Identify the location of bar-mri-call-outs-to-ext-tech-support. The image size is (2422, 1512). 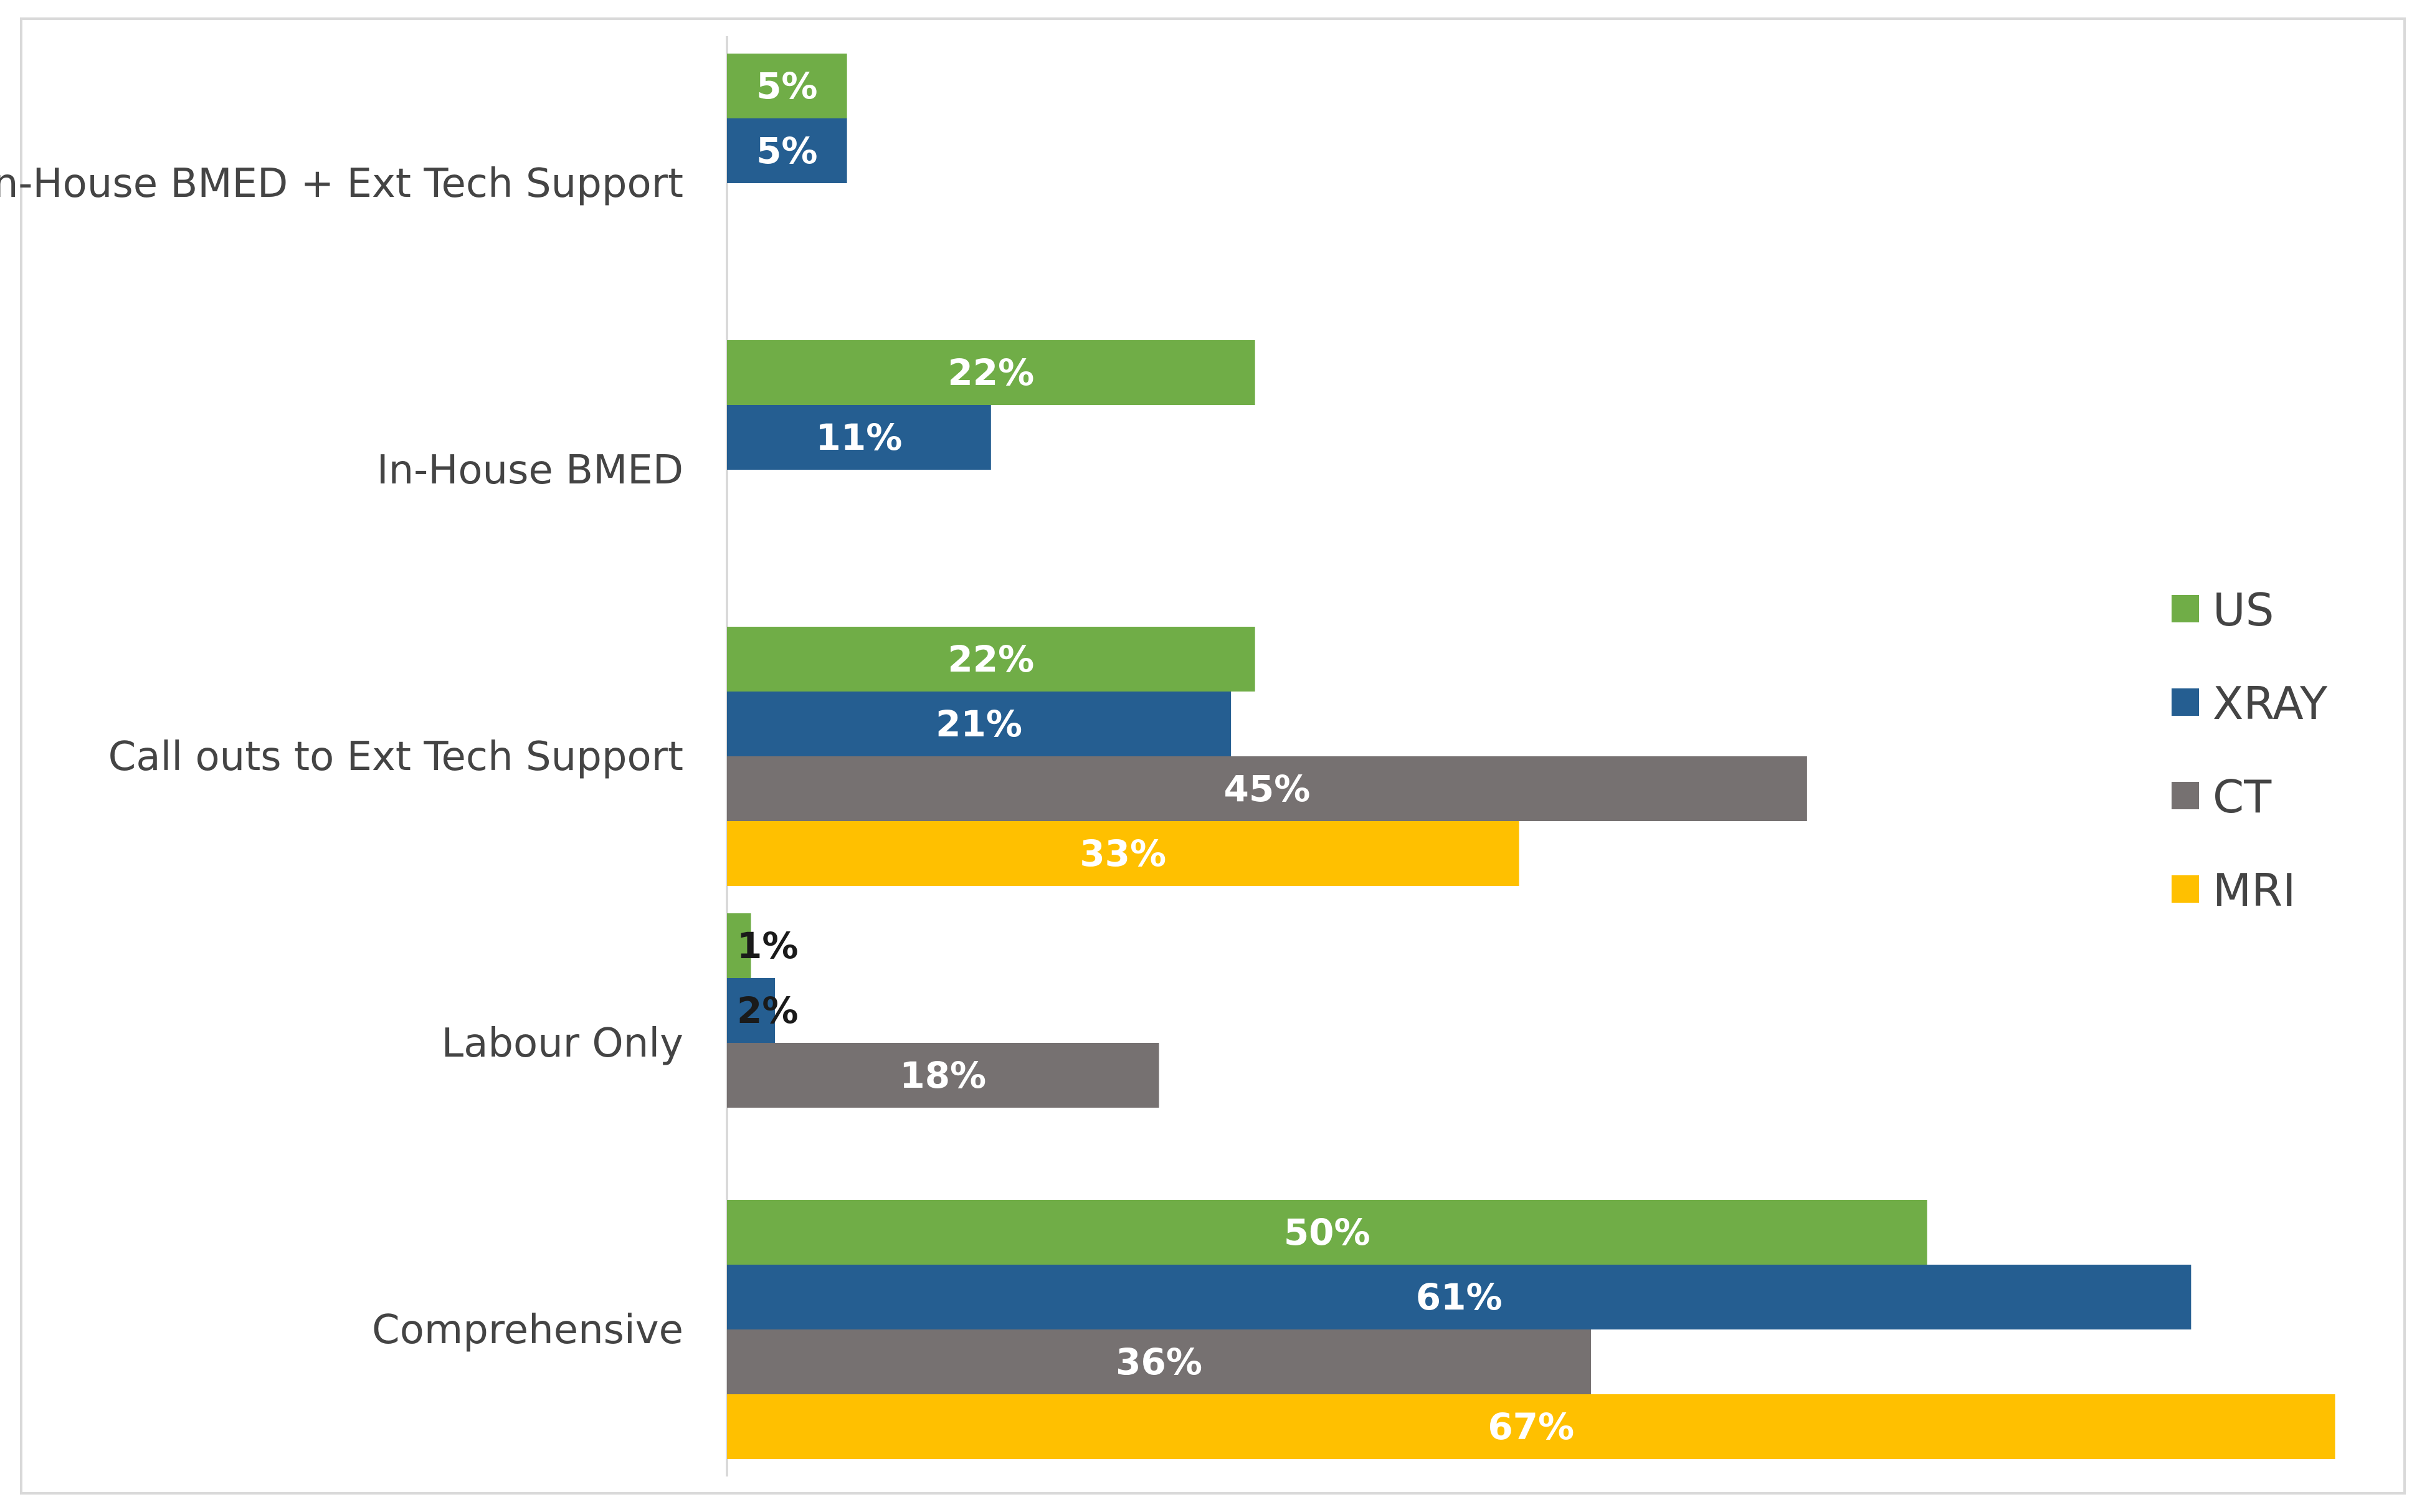
(1123, 853).